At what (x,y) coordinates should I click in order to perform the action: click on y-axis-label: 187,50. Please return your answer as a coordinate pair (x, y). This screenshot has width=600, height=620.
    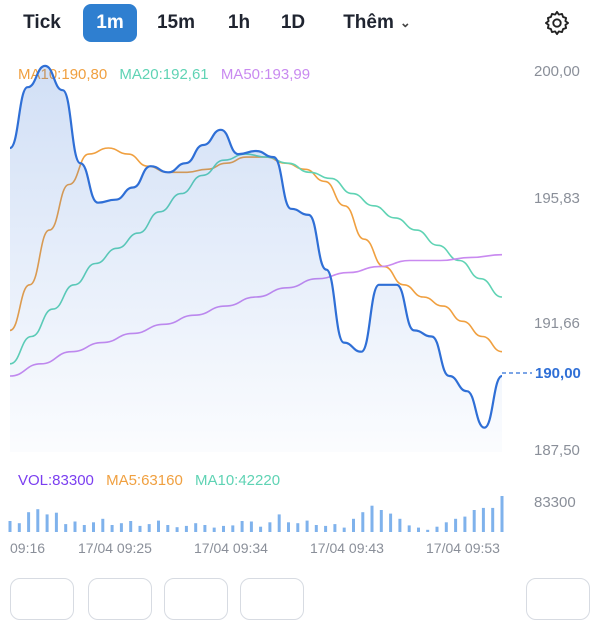
    Looking at the image, I should click on (557, 450).